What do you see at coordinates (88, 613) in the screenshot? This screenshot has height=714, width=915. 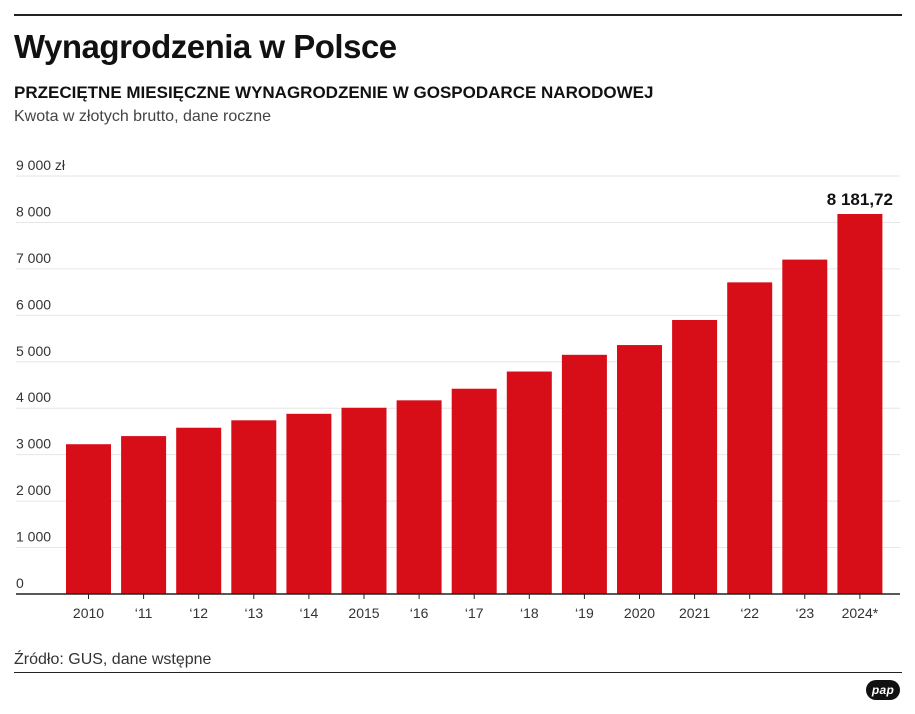 I see `x-tick-label: 2010` at bounding box center [88, 613].